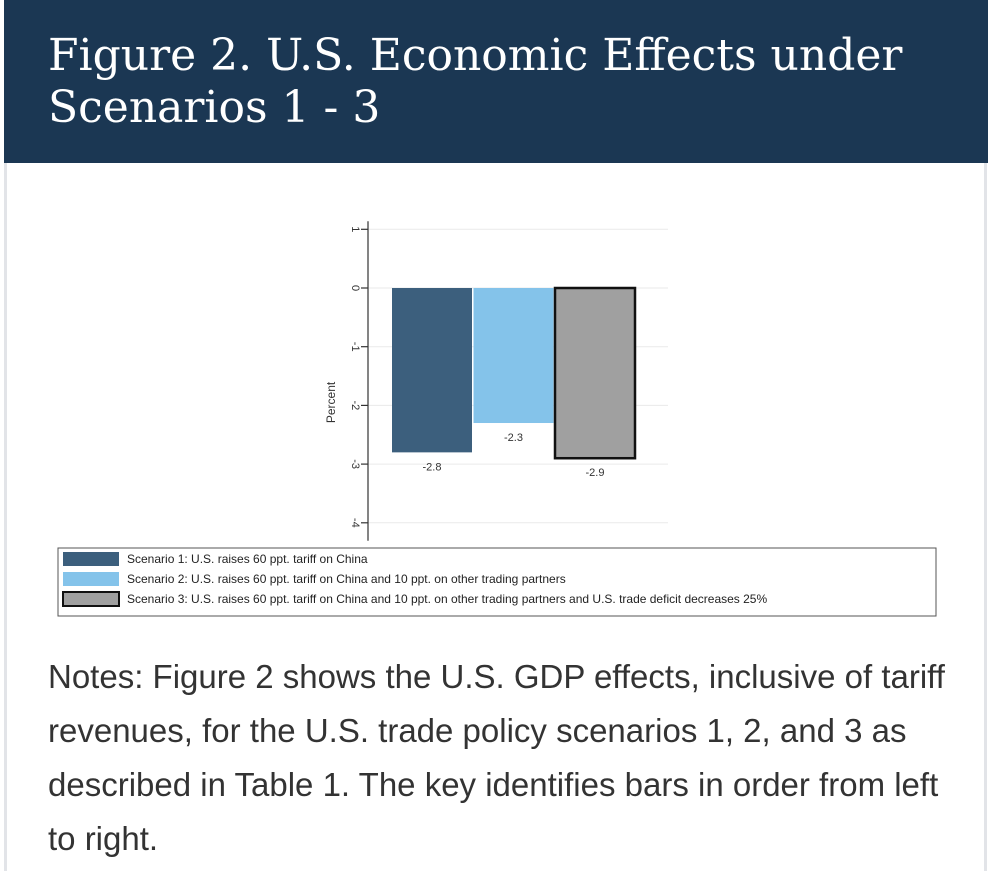 The image size is (1000, 871). Describe the element at coordinates (5, 517) in the screenshot. I see `frame-border-left` at that location.